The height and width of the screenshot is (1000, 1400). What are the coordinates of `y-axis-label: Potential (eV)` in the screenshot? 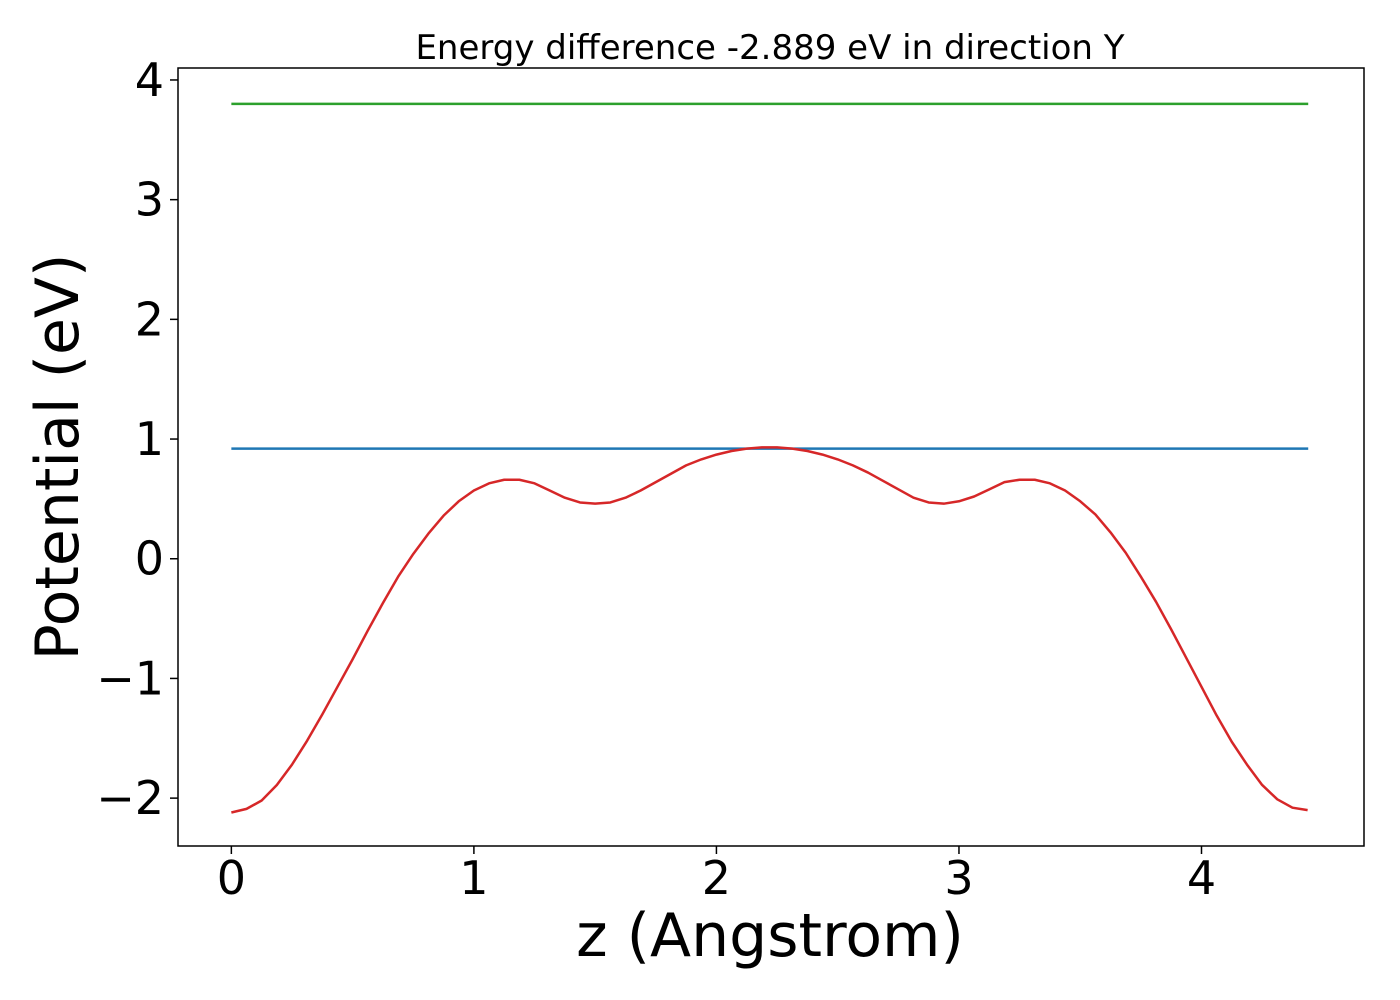 It's located at (58, 457).